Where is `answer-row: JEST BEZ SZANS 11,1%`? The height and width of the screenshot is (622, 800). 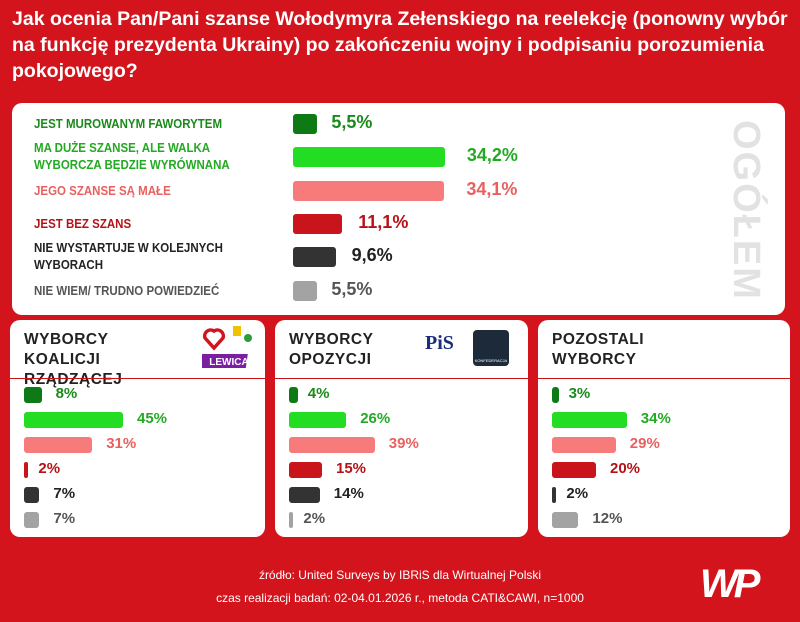
answer-row: JEST BEZ SZANS 11,1% is located at coordinates (362, 224).